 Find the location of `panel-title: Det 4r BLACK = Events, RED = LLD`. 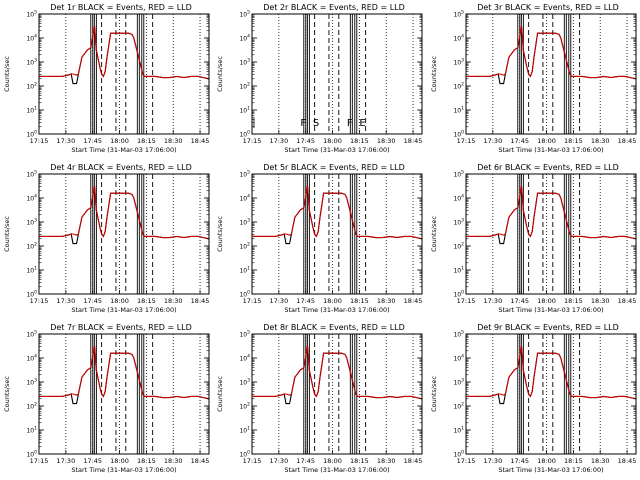

panel-title: Det 4r BLACK = Events, RED = LLD is located at coordinates (121, 167).